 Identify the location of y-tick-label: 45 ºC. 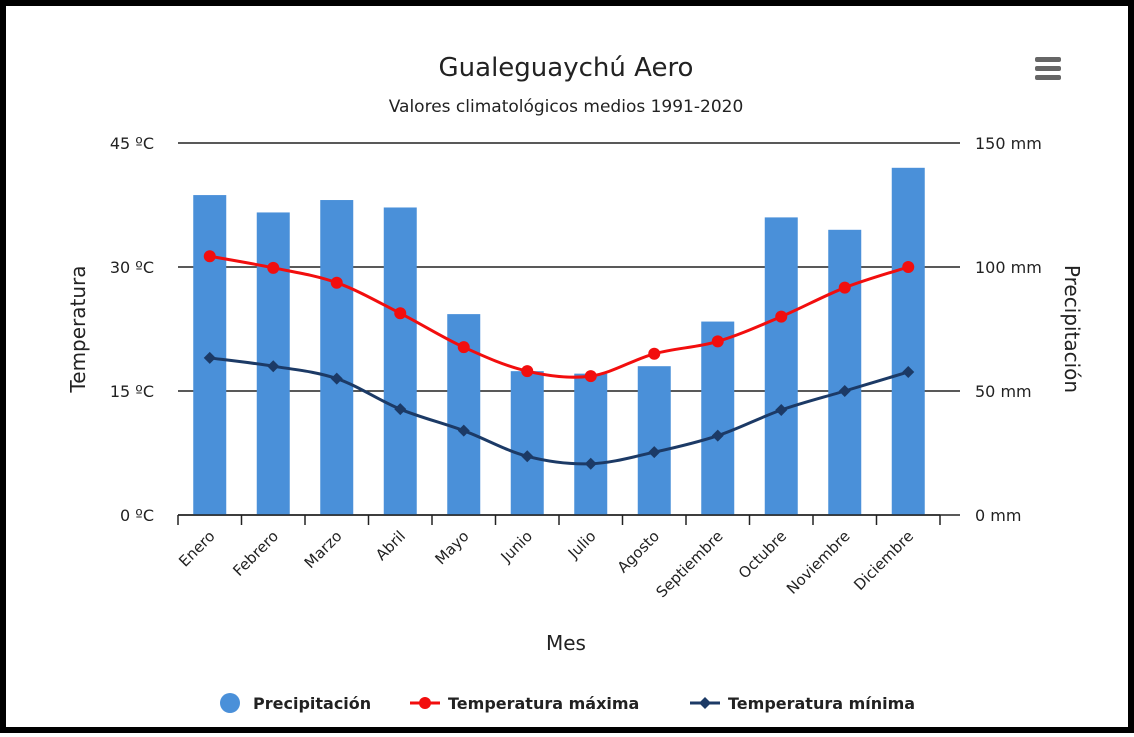
(132, 143).